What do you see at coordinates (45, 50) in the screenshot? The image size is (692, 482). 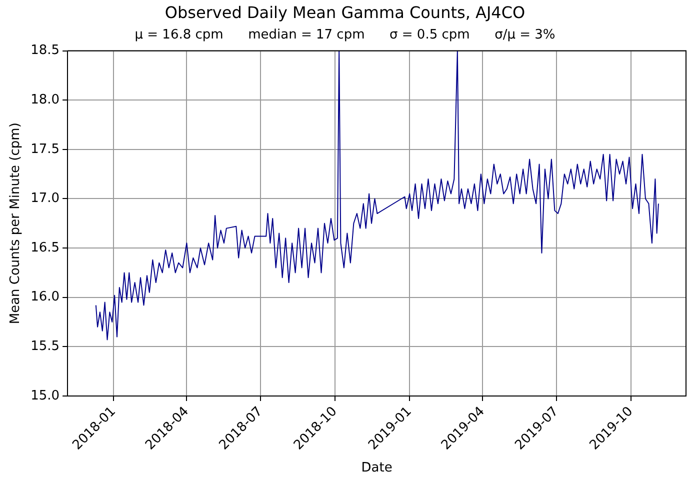 I see `y-tick-label: 18.5` at bounding box center [45, 50].